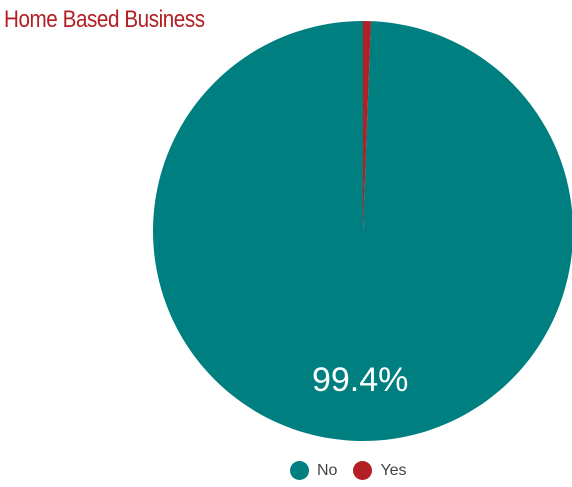 The image size is (572, 487). Describe the element at coordinates (360, 380) in the screenshot. I see `slice-label-no: 99.4%` at that location.